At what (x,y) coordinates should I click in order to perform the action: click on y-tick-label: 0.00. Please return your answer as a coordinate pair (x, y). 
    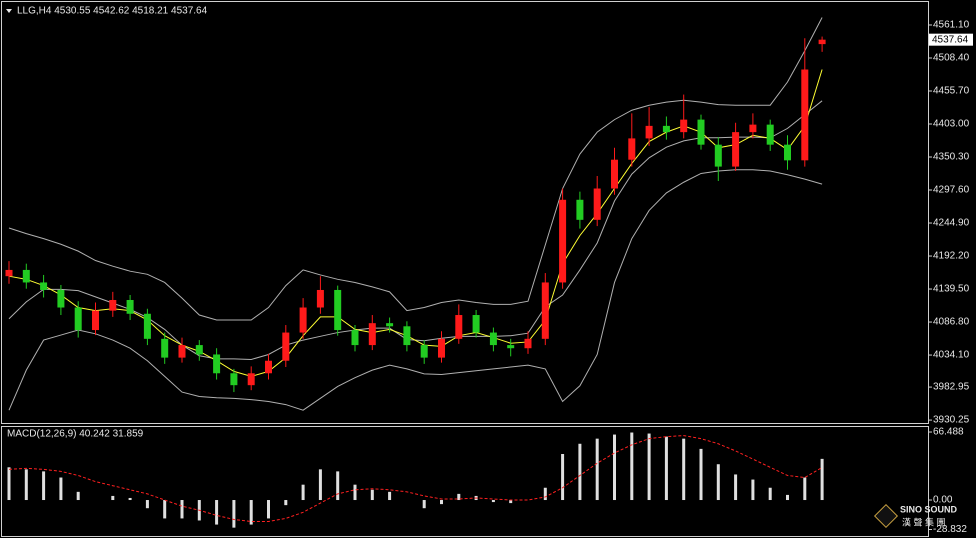
    Looking at the image, I should click on (943, 500).